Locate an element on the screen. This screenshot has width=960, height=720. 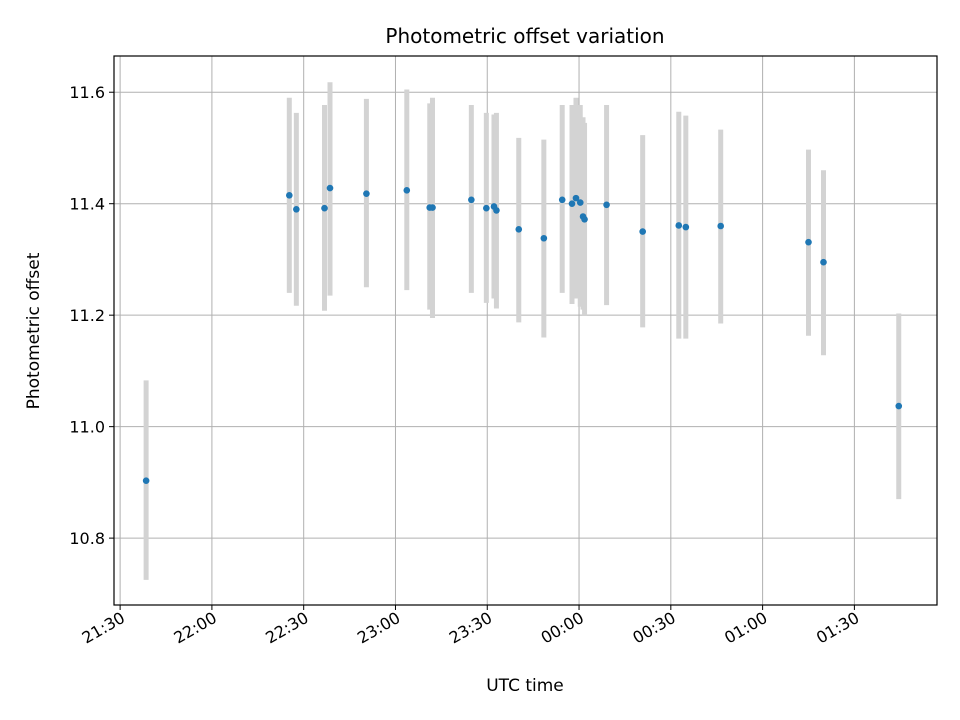
y-axis-label: Photometric offset is located at coordinates (34, 330).